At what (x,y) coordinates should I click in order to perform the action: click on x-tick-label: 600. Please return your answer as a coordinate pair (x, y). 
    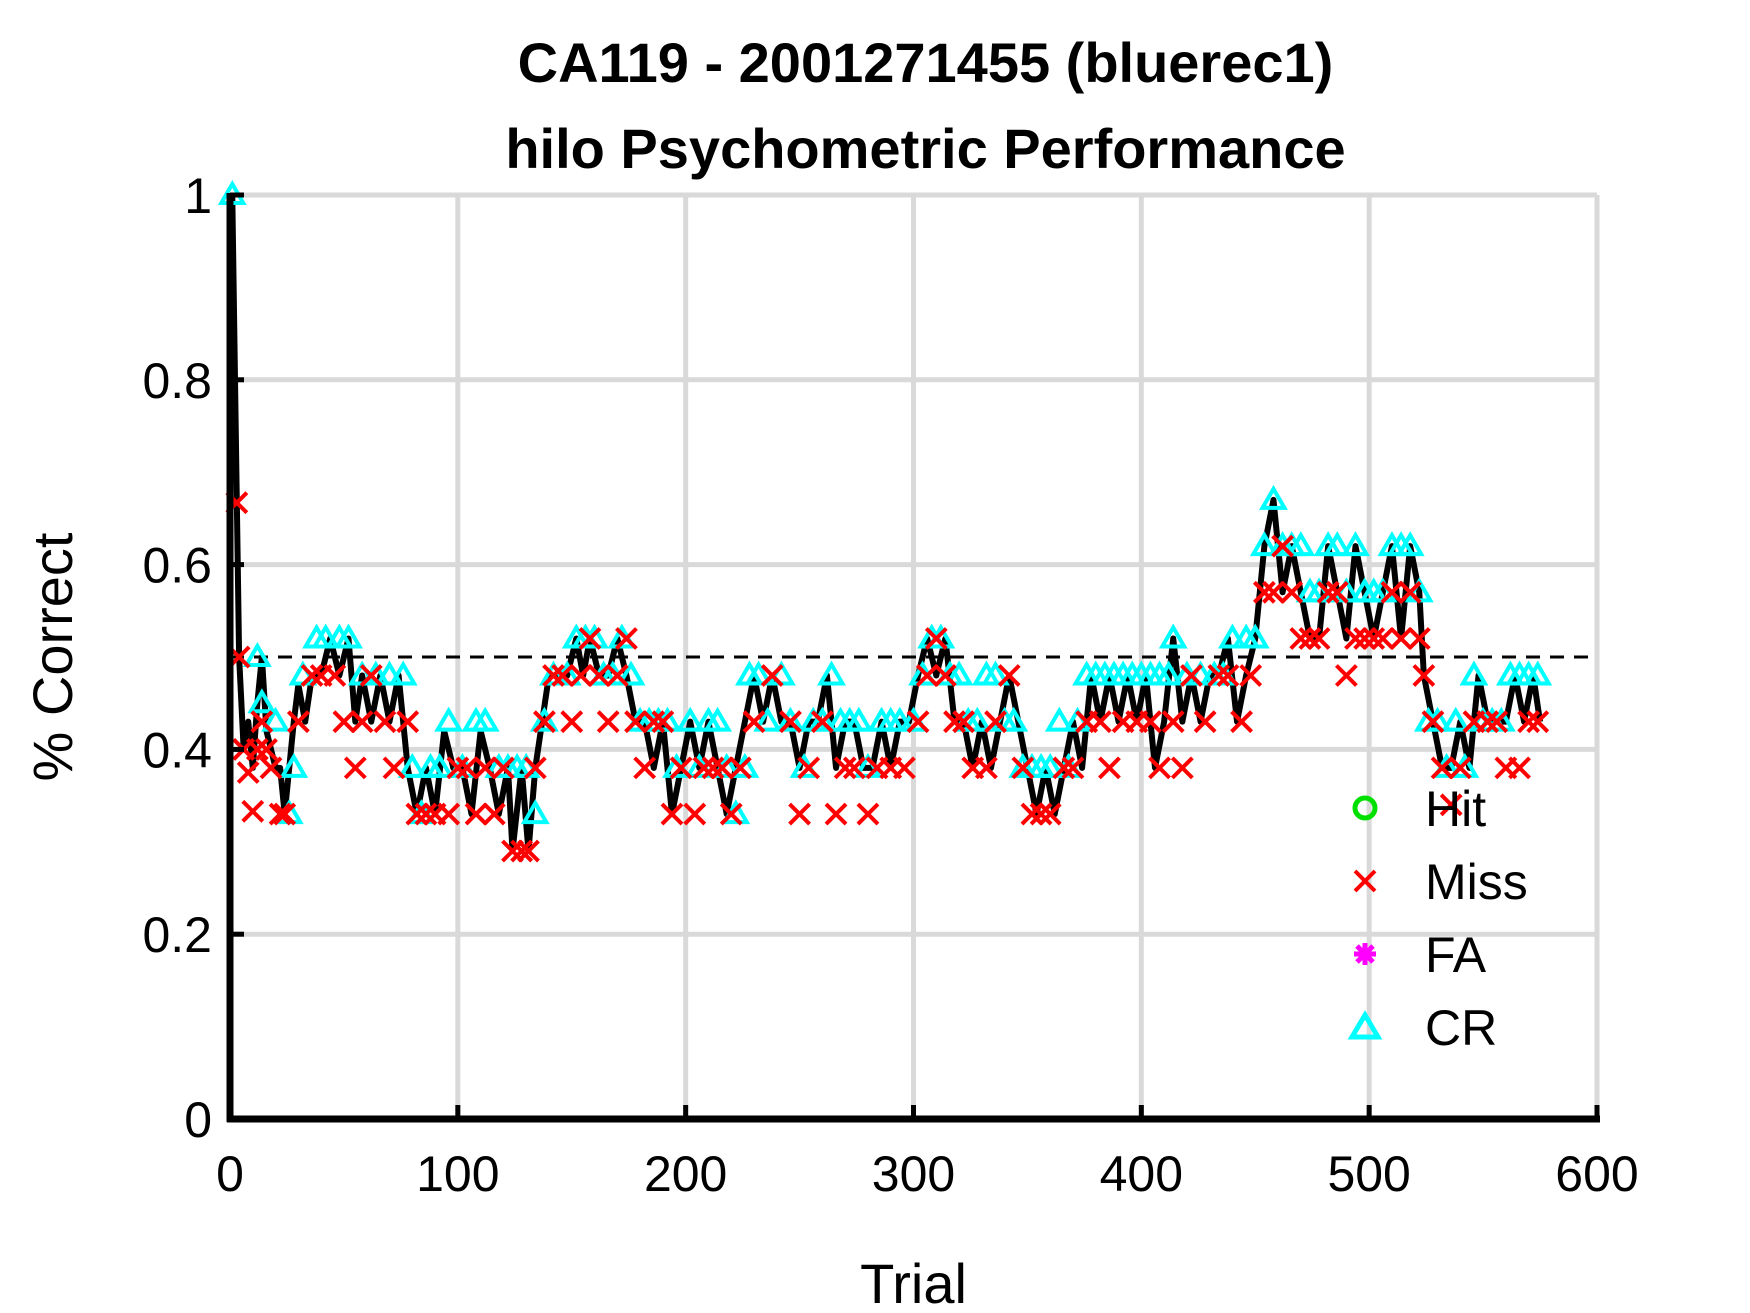
    Looking at the image, I should click on (1596, 1174).